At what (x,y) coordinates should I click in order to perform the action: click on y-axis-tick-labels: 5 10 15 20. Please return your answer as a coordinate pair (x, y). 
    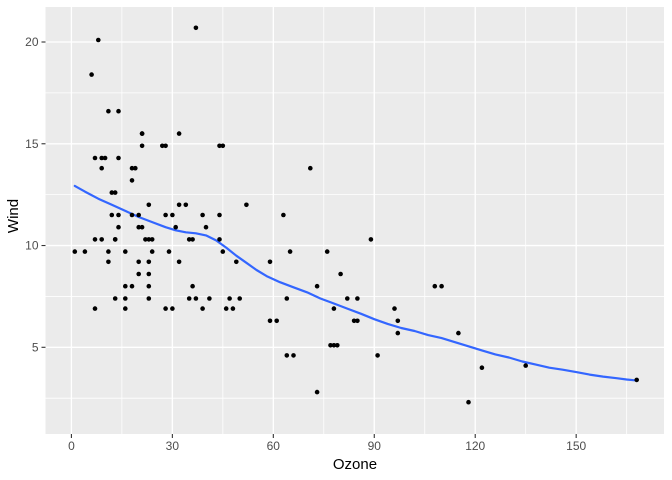
    Looking at the image, I should click on (32, 194).